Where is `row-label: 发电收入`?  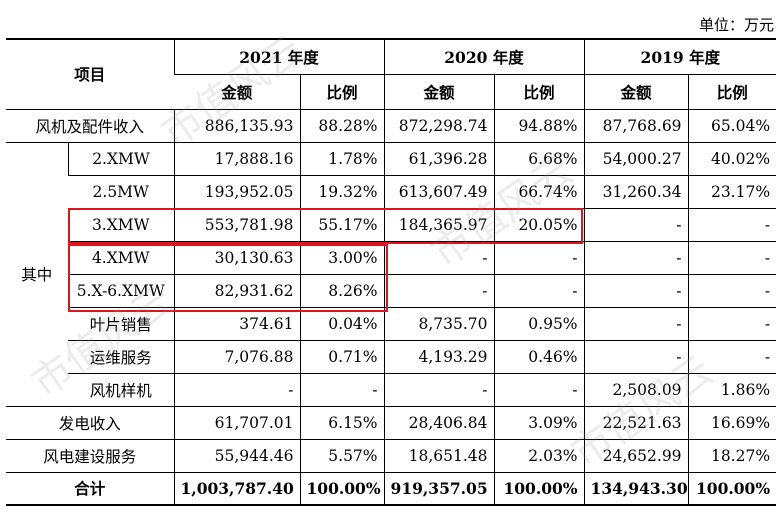
row-label: 发电收入 is located at coordinates (90, 422).